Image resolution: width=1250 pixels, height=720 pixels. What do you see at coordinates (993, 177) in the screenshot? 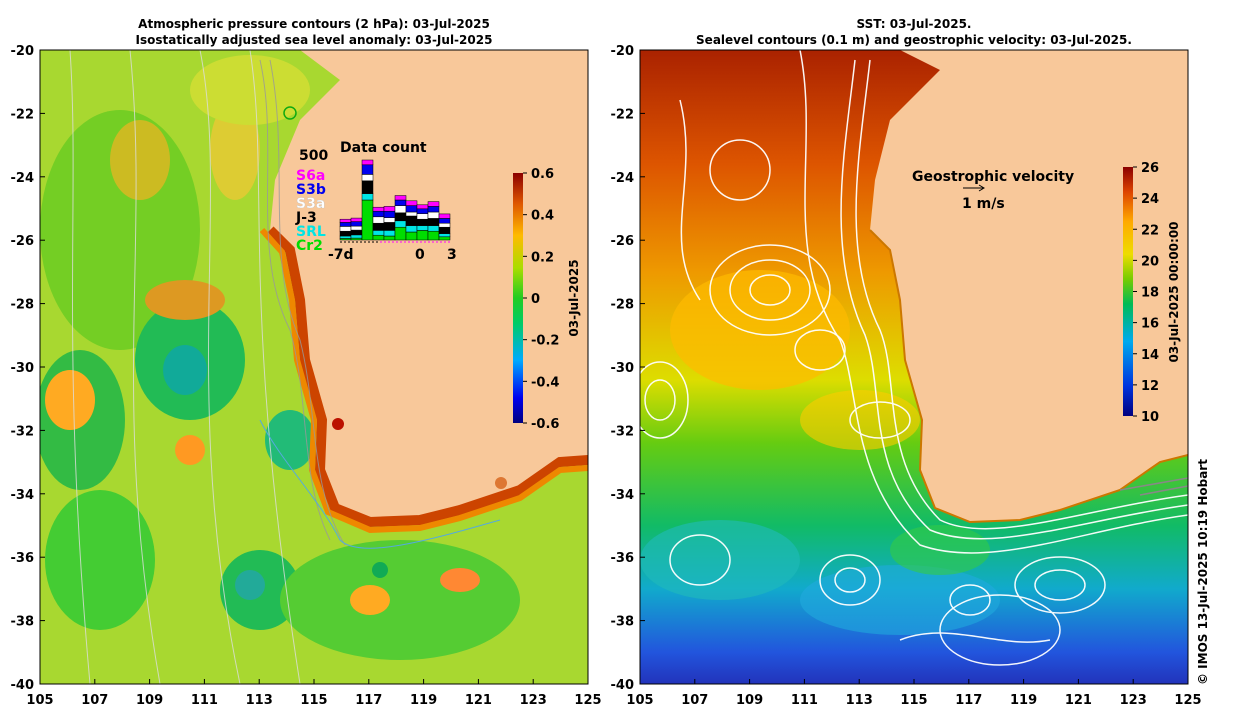
I see `velocity-legend-title: Geostrophic velocity` at bounding box center [993, 177].